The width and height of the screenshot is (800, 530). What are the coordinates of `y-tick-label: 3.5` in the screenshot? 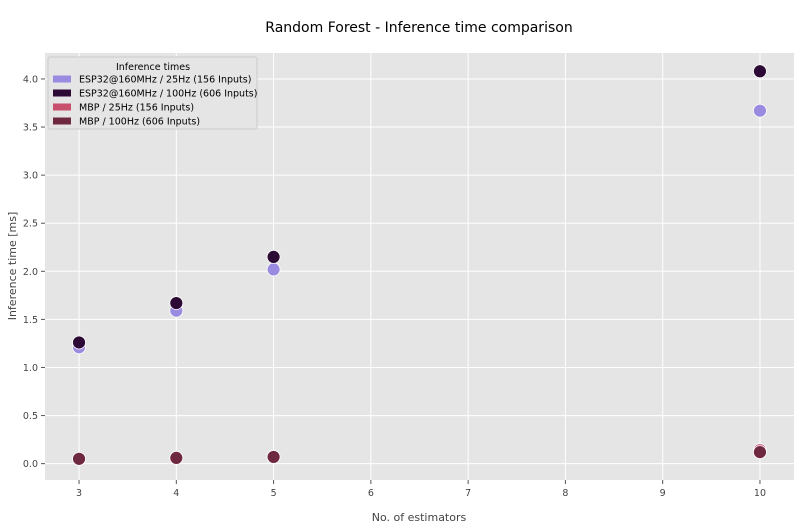 It's located at (30, 128).